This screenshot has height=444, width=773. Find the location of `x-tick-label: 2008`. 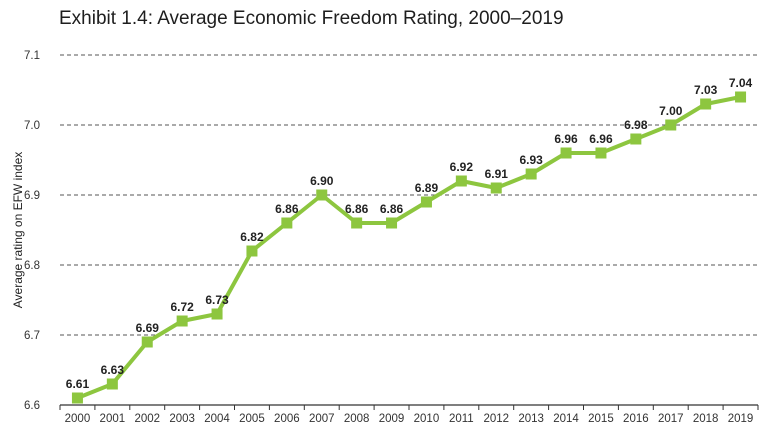

x-tick-label: 2008 is located at coordinates (357, 419).